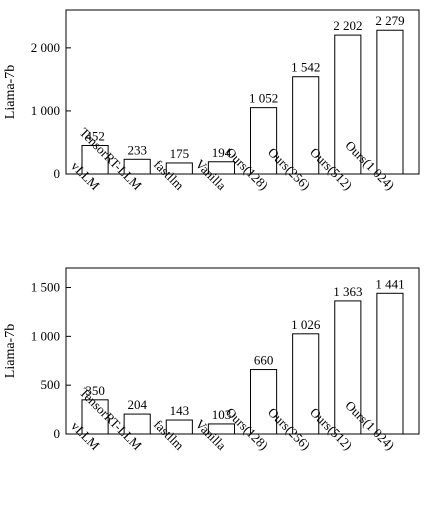 This screenshot has height=520, width=429. What do you see at coordinates (389, 20) in the screenshot?
I see `bar-value-label: 2 279` at bounding box center [389, 20].